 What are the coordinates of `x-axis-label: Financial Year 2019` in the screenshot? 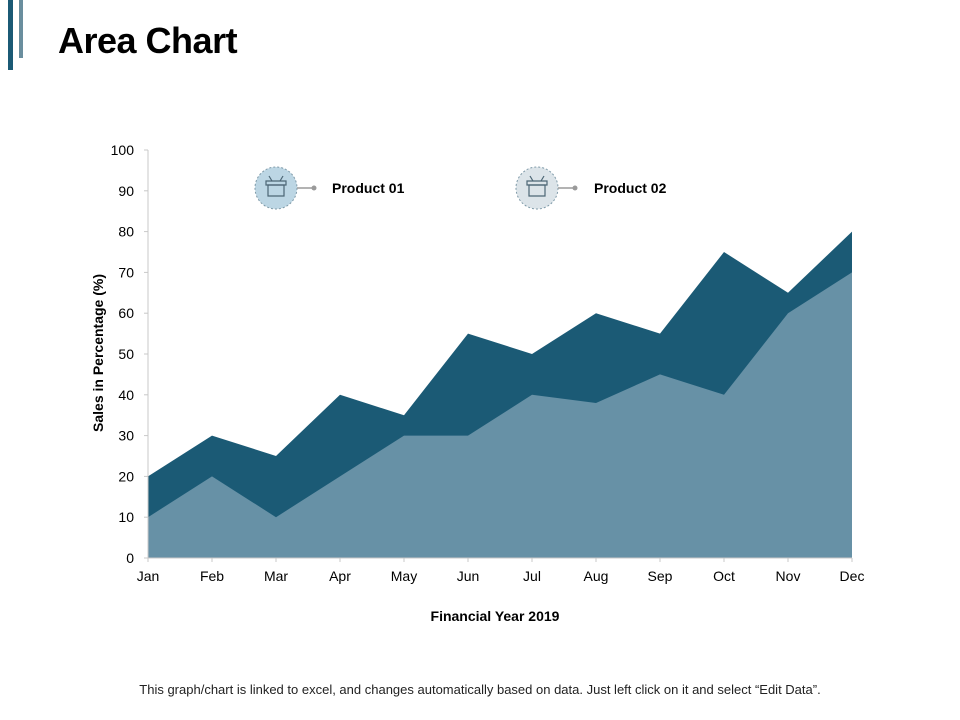 It's located at (495, 616).